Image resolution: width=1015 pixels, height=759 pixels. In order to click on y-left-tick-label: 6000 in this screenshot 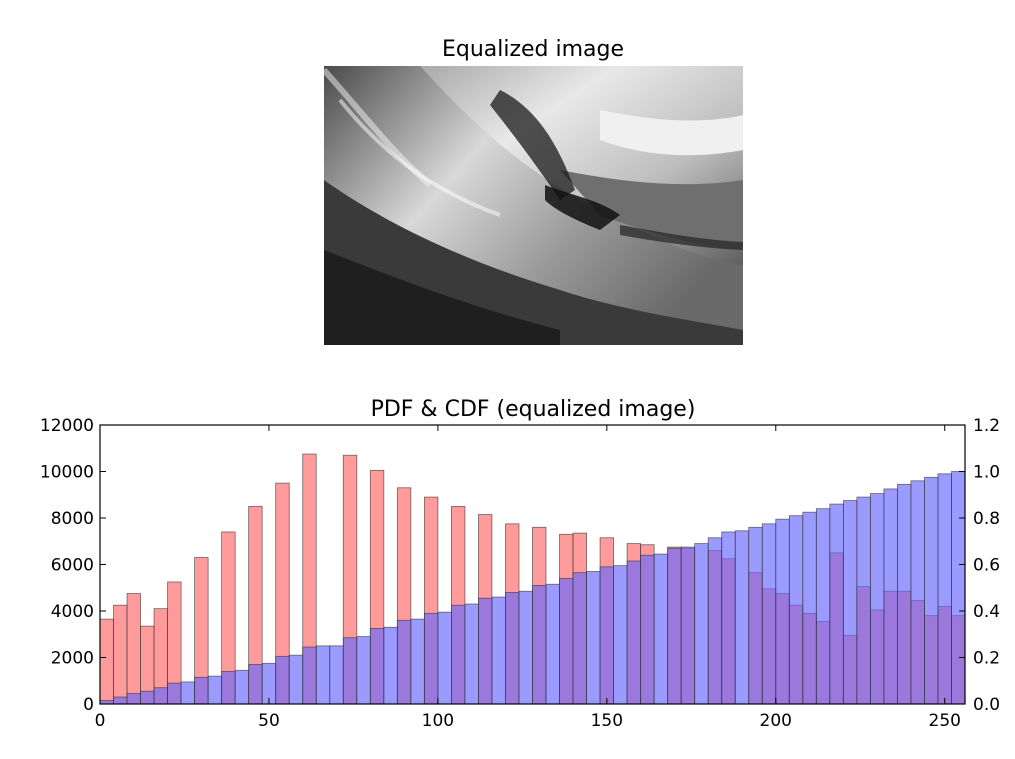, I will do `click(72, 566)`.